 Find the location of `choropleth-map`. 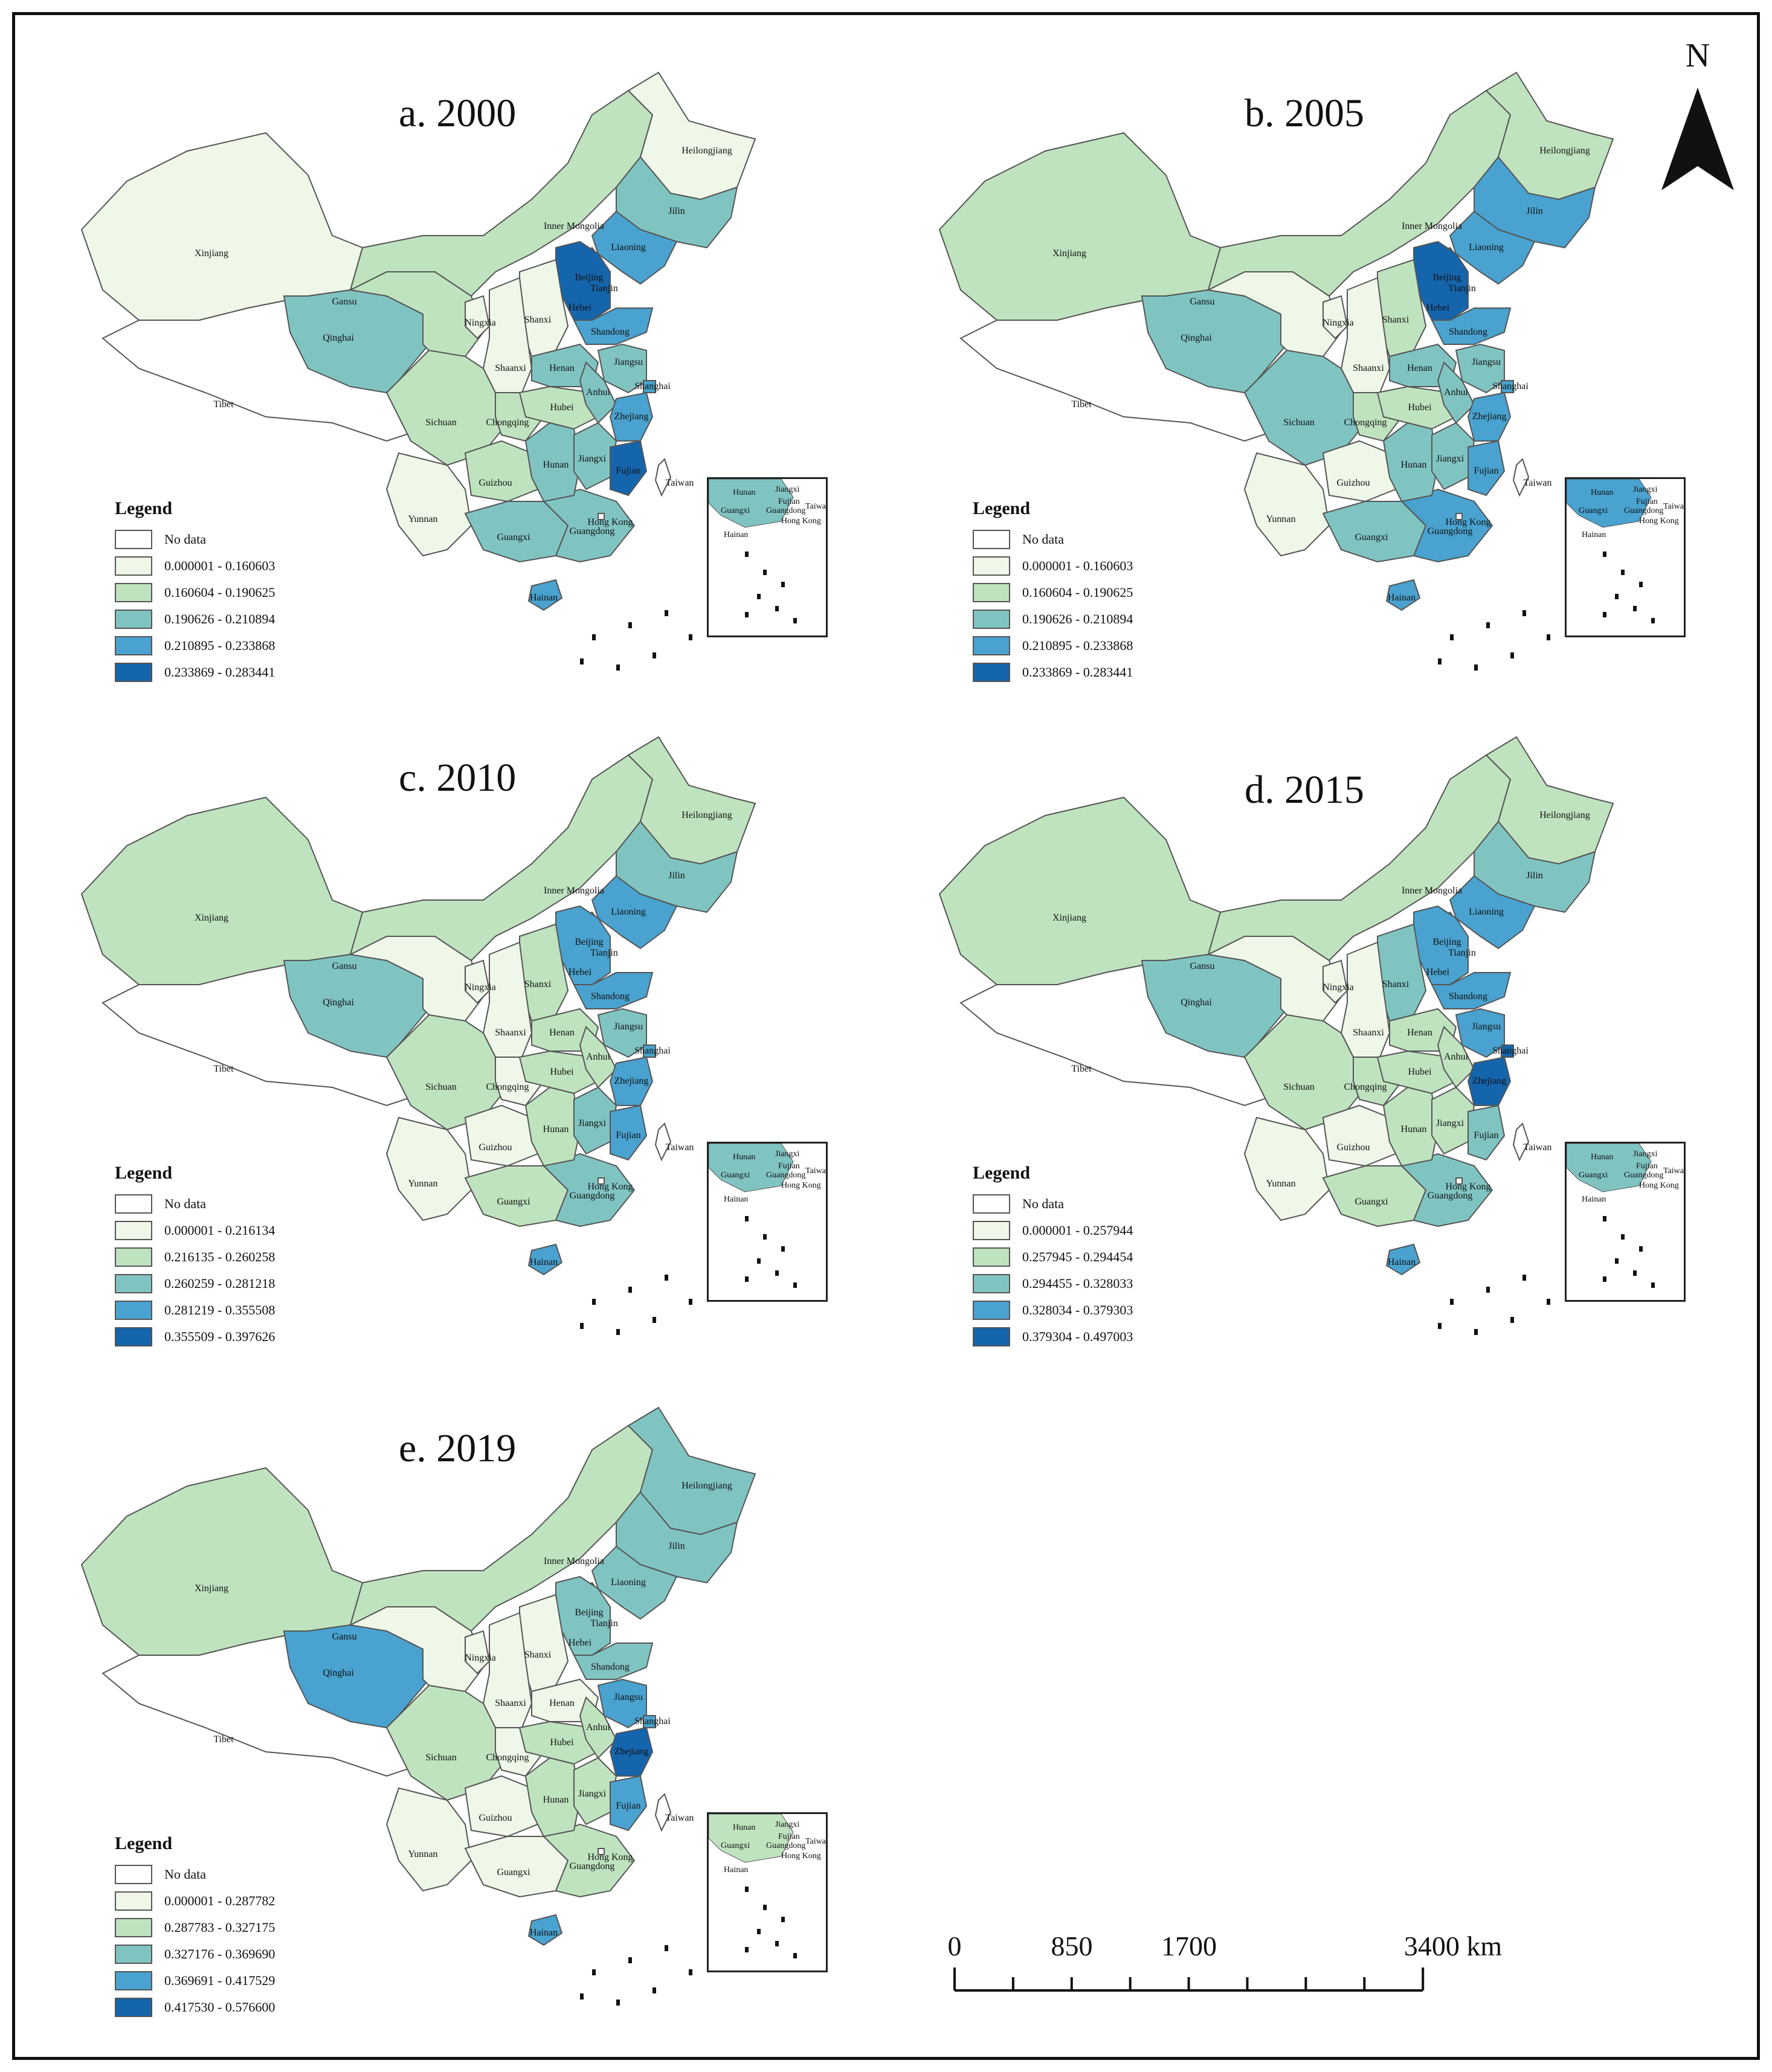

choropleth-map is located at coordinates (1276, 371).